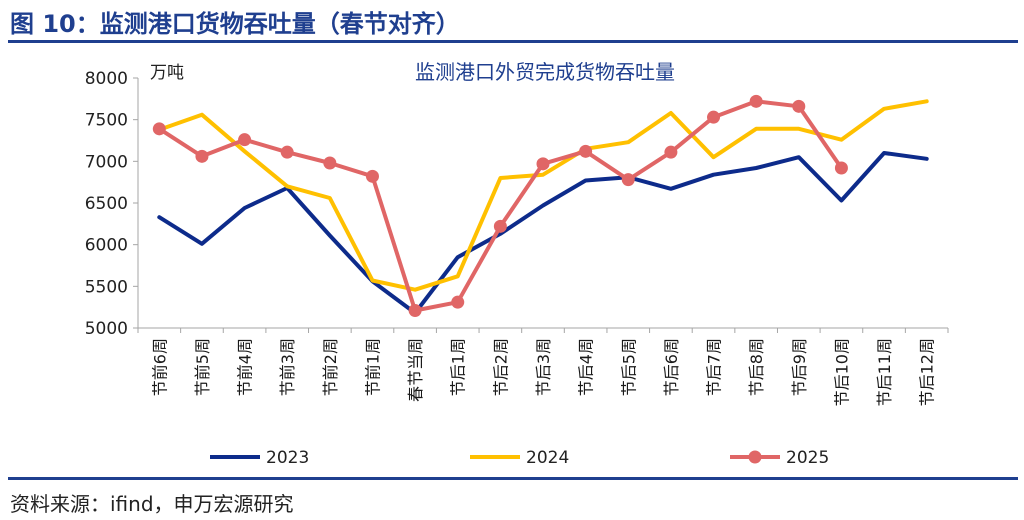 The image size is (1024, 520). I want to click on x-tick-label: 节后9周, so click(799, 367).